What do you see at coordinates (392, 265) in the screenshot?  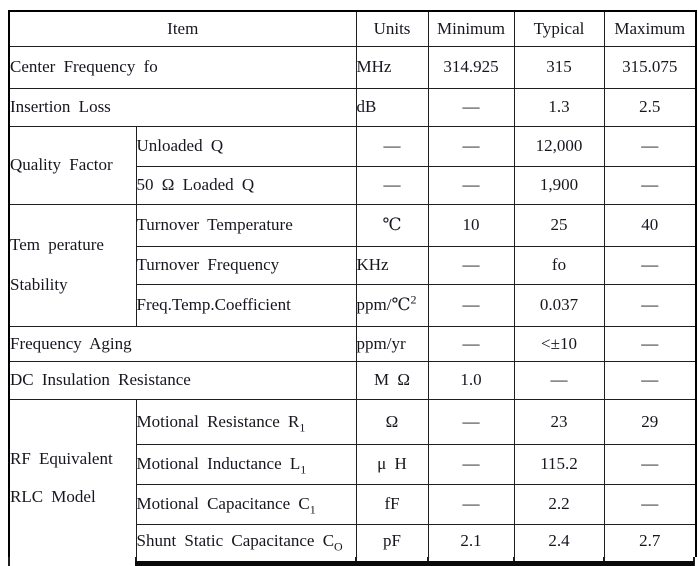 I see `cell-units: KHz` at bounding box center [392, 265].